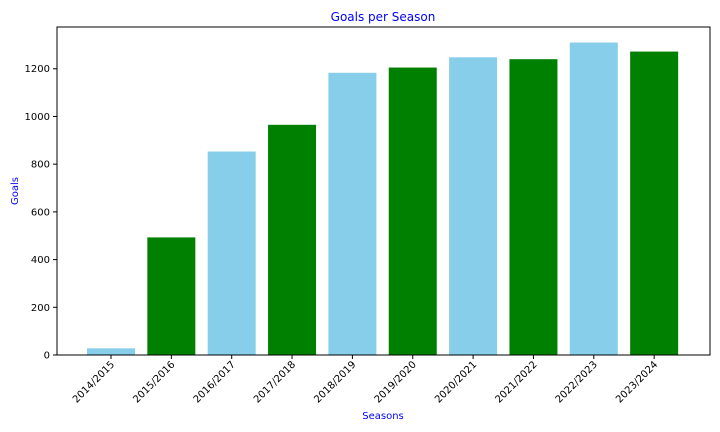  Describe the element at coordinates (473, 206) in the screenshot. I see `bar-2020-2021` at that location.